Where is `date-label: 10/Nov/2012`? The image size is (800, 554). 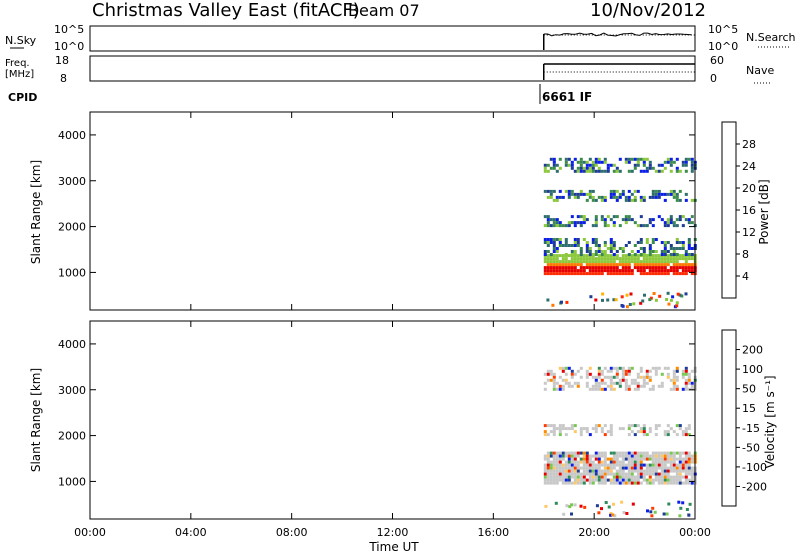
date-label: 10/Nov/2012 is located at coordinates (648, 10).